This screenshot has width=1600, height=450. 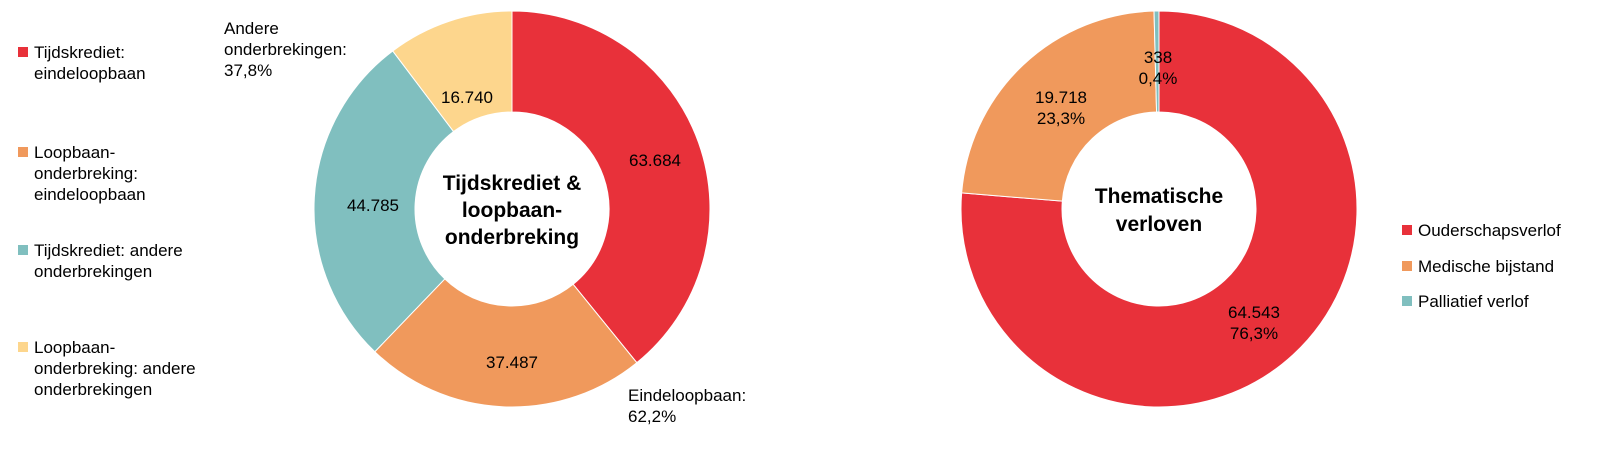 What do you see at coordinates (1489, 230) in the screenshot?
I see `legend-label: Ouderschapsverlof` at bounding box center [1489, 230].